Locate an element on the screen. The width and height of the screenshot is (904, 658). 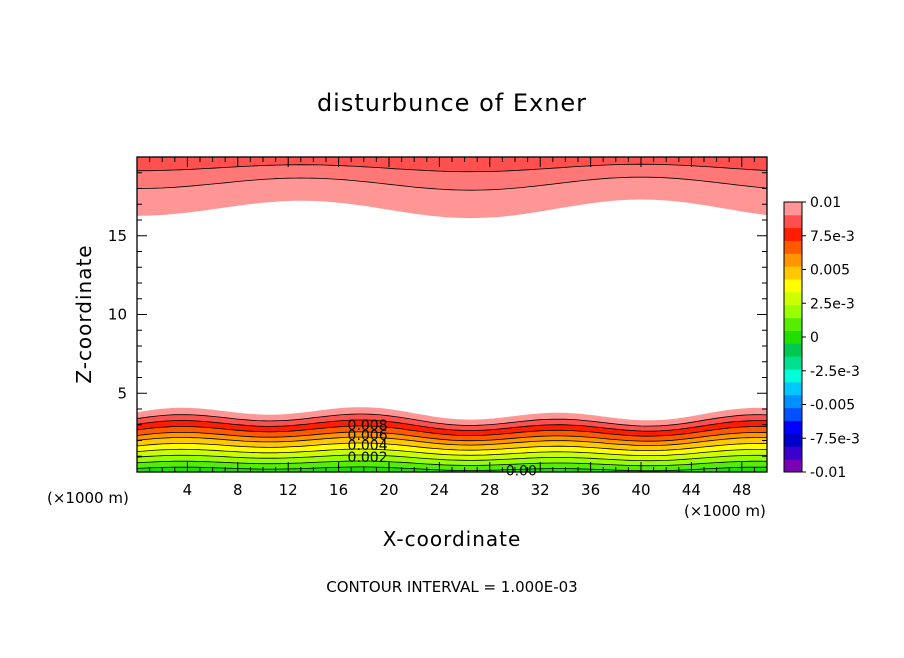
y-tick-label: 10 is located at coordinates (117, 315).